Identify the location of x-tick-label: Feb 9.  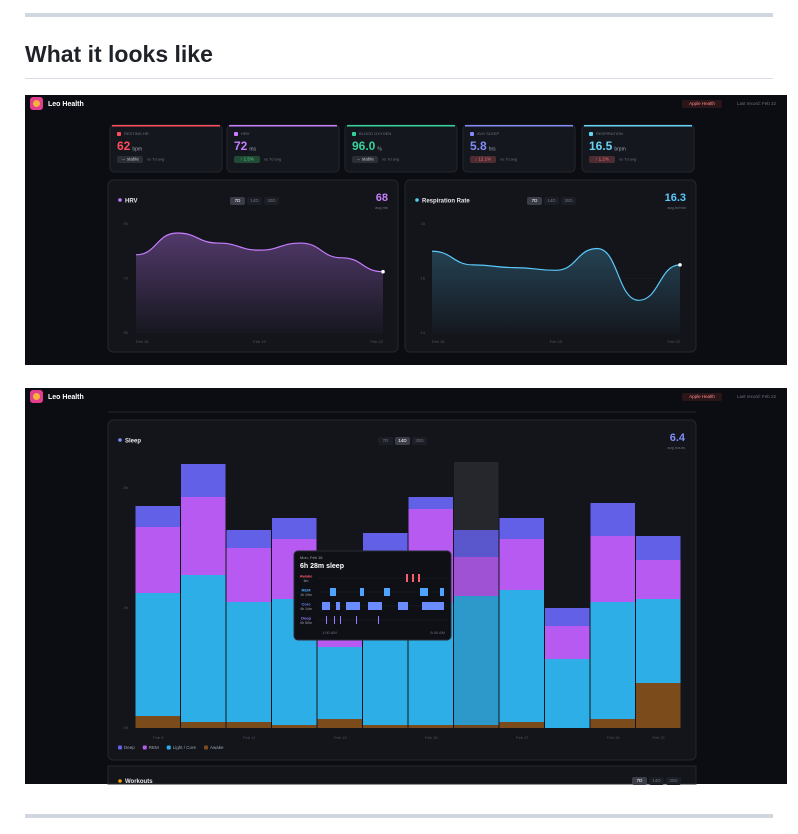
(158, 737).